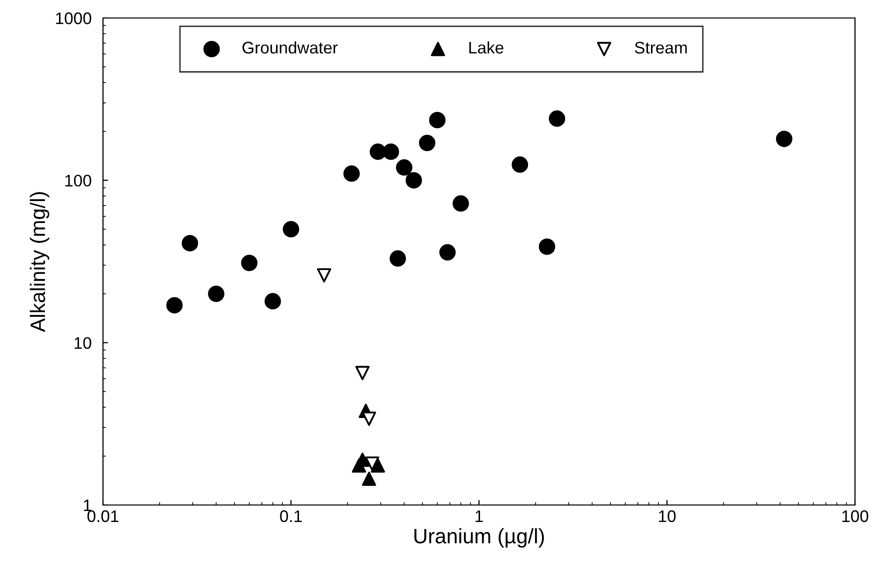 The width and height of the screenshot is (872, 561). I want to click on y-tick-label: 1000, so click(74, 18).